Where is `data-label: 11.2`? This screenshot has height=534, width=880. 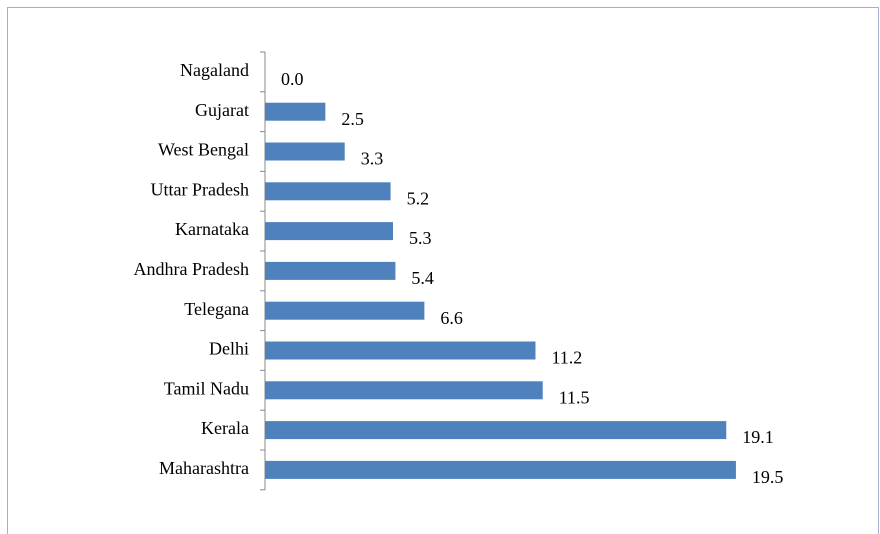
data-label: 11.2 is located at coordinates (566, 358).